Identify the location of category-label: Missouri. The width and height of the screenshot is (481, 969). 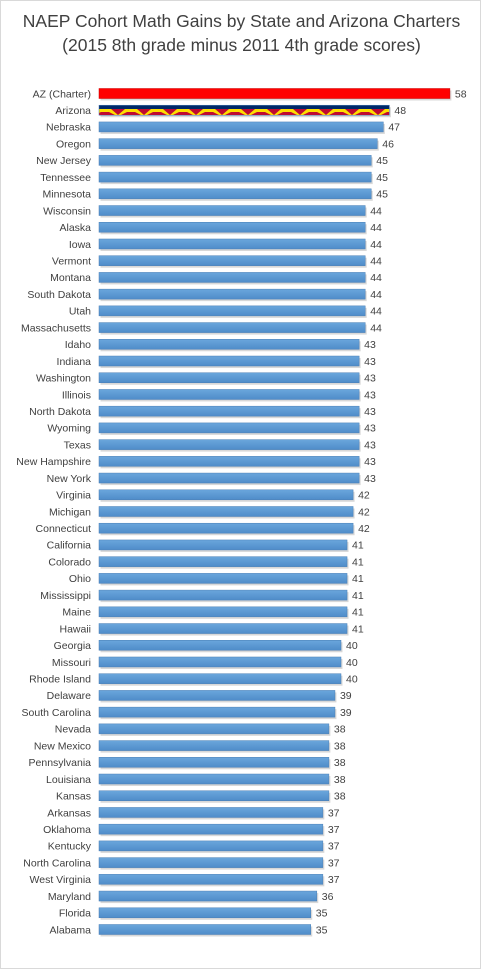
(71, 663).